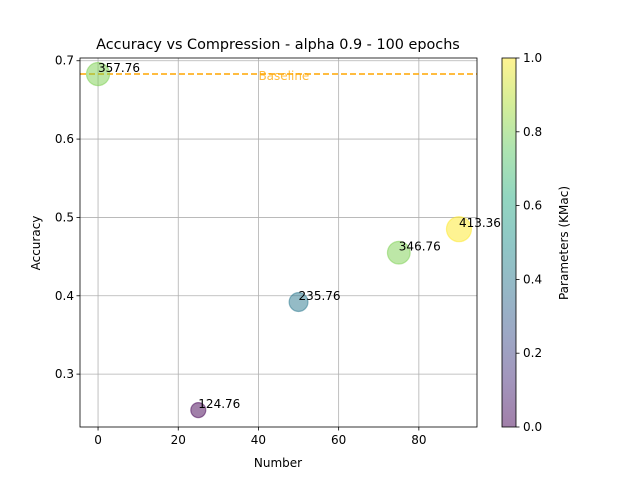  What do you see at coordinates (564, 243) in the screenshot?
I see `colorbar-label: Parameters (KMac)` at bounding box center [564, 243].